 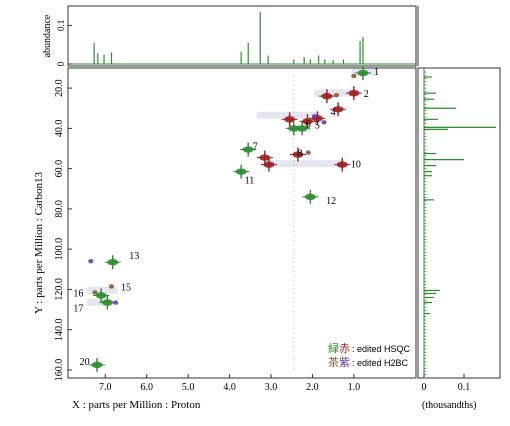 What do you see at coordinates (464, 387) in the screenshot?
I see `right-xtick-label: 0.1` at bounding box center [464, 387].